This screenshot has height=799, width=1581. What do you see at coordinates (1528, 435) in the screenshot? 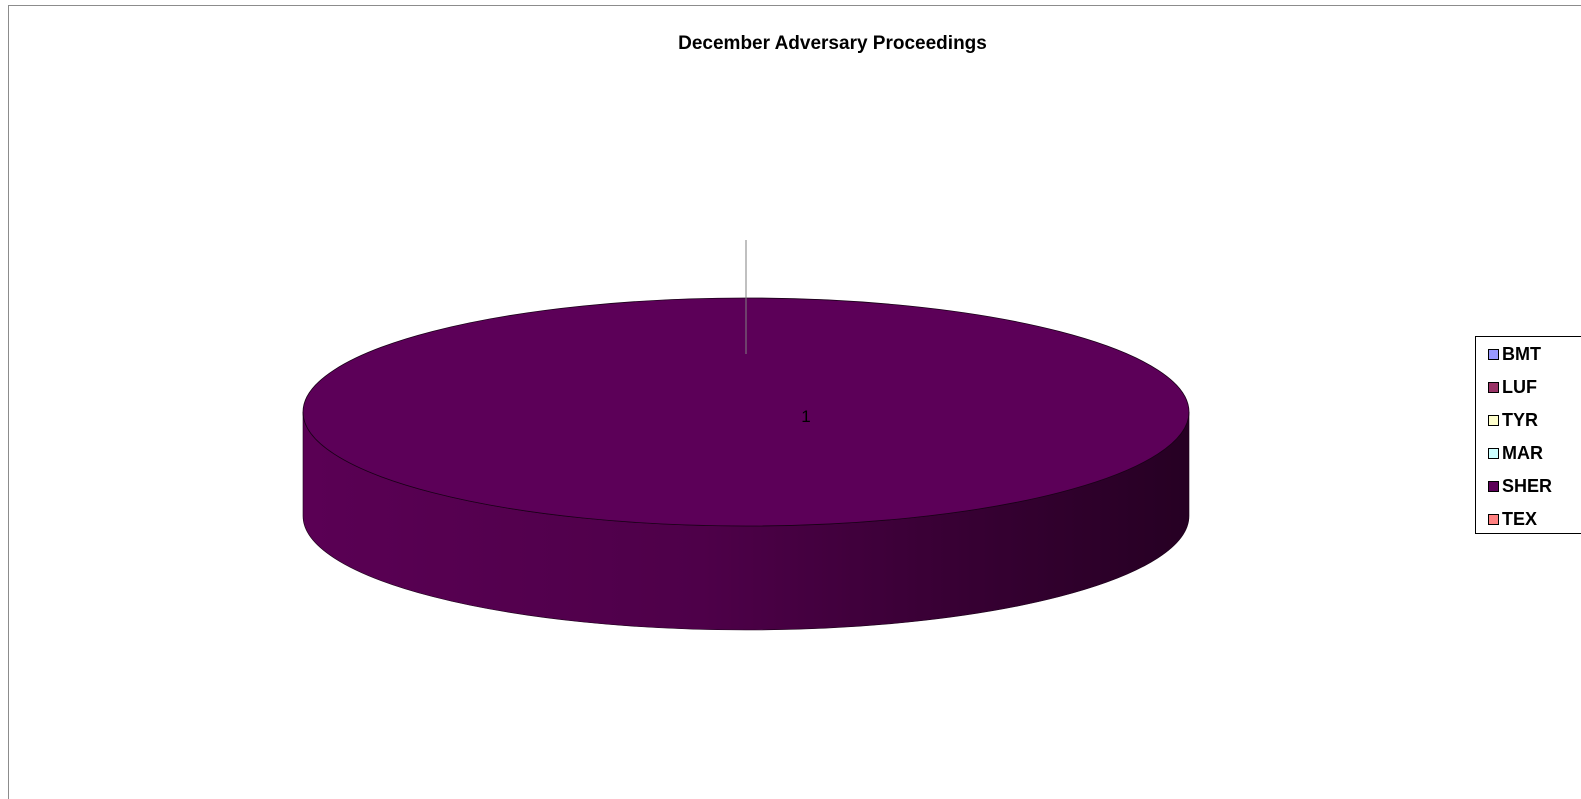
I see `legend: BMT LUF TYR MAR SHER TEX` at bounding box center [1528, 435].